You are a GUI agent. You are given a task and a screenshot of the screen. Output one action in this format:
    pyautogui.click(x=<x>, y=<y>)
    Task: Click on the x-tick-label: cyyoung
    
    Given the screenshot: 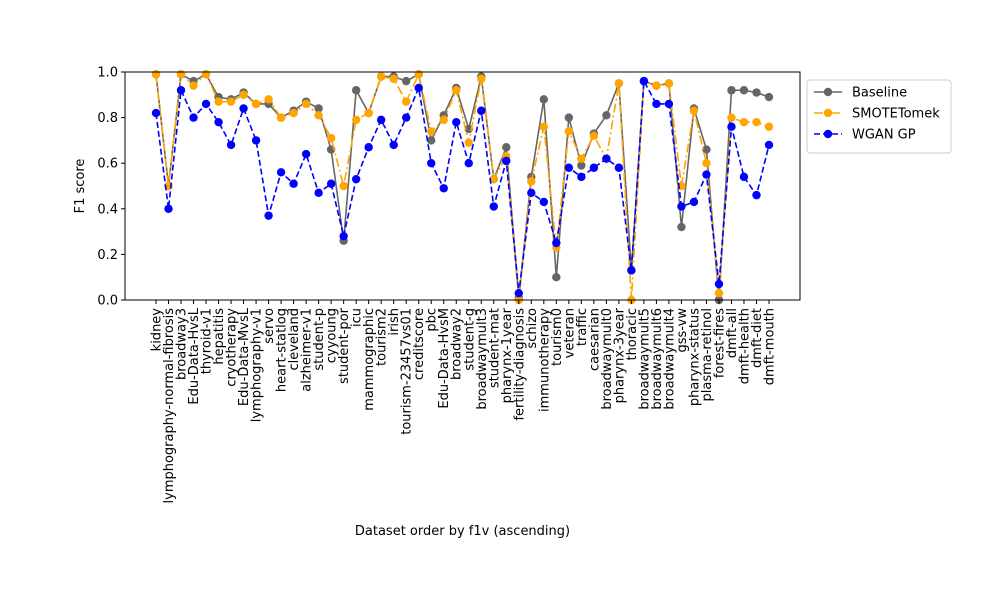 What is the action you would take?
    pyautogui.click(x=332, y=335)
    